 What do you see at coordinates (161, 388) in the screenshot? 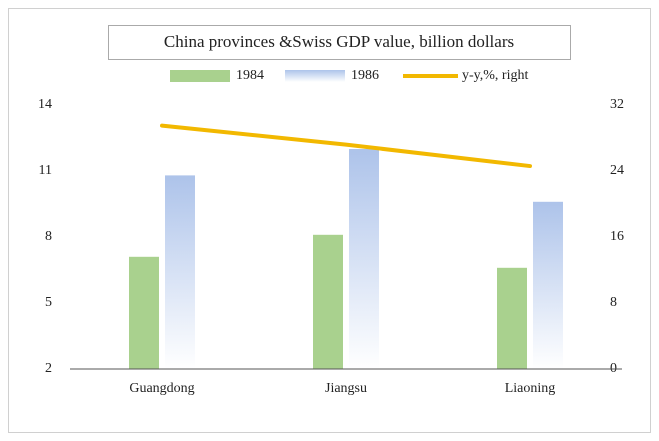
I see `x-tick-label: Guangdong` at bounding box center [161, 388].